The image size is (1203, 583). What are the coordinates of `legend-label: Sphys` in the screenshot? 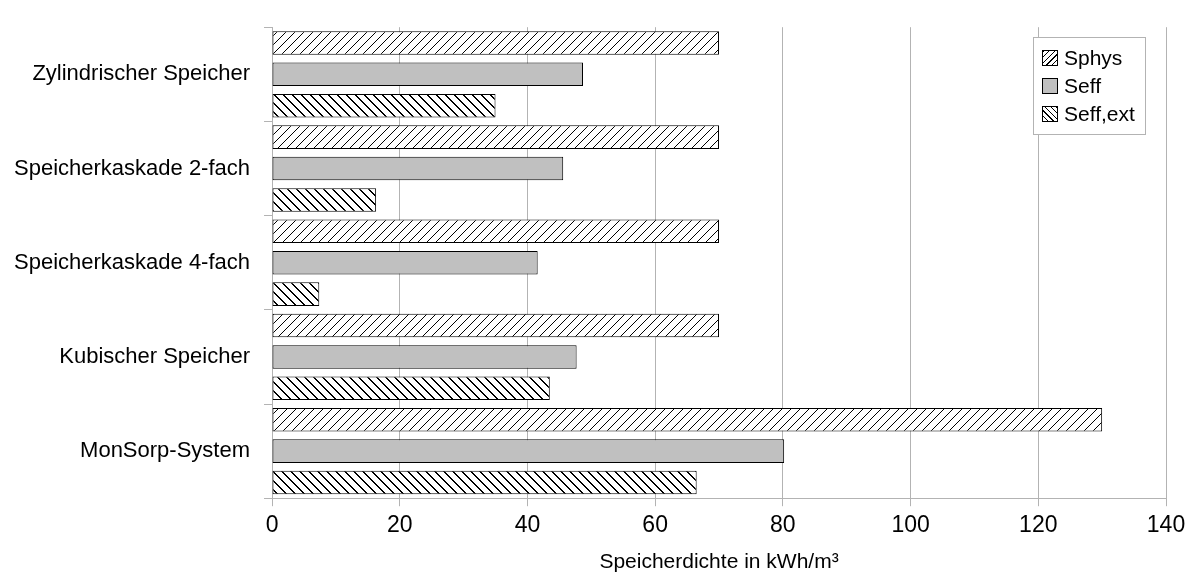 It's located at (1093, 58).